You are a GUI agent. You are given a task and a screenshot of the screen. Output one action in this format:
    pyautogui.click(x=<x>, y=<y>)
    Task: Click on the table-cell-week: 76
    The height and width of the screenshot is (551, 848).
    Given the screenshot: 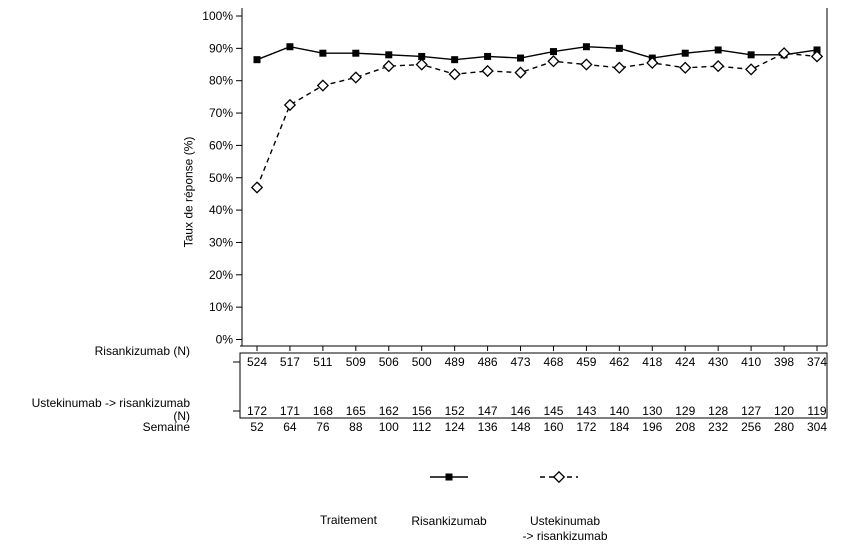 What is the action you would take?
    pyautogui.click(x=323, y=427)
    